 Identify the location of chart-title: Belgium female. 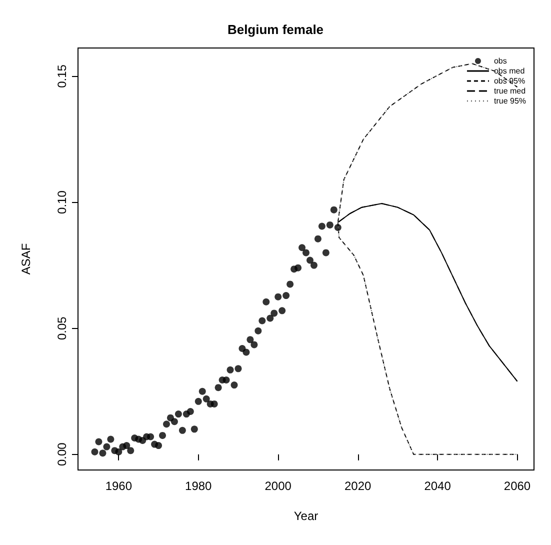
(275, 29).